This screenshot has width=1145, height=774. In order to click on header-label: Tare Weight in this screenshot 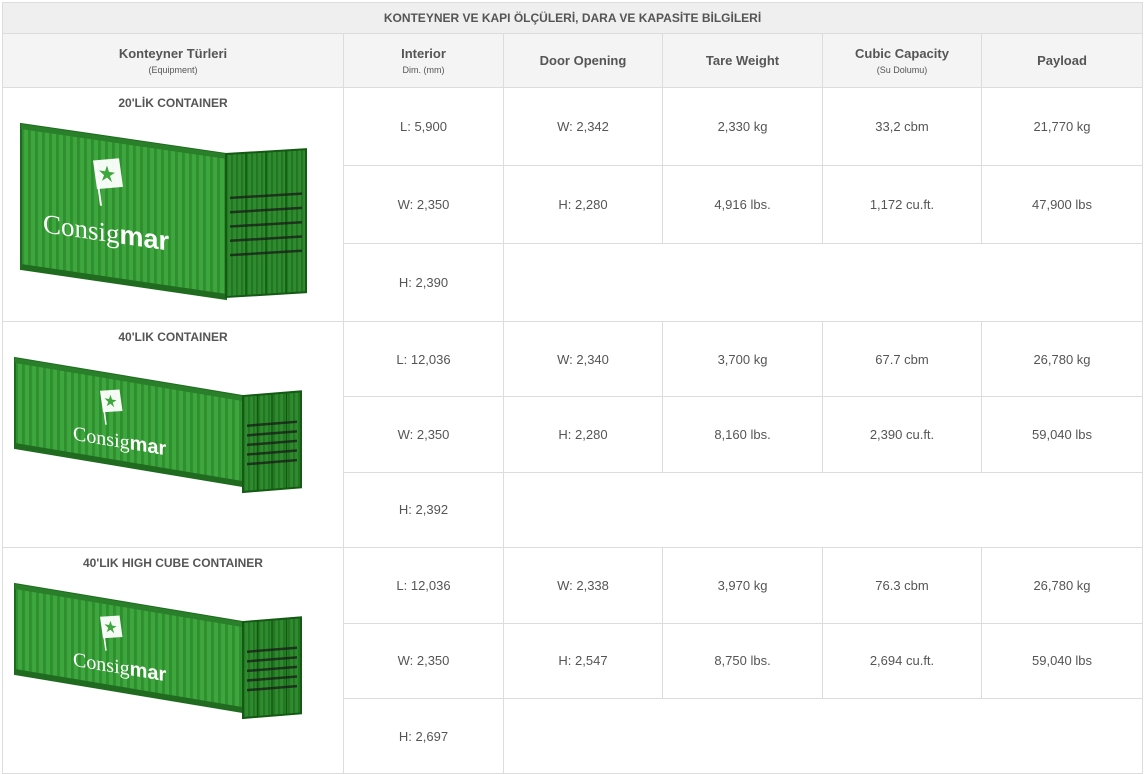, I will do `click(742, 60)`.